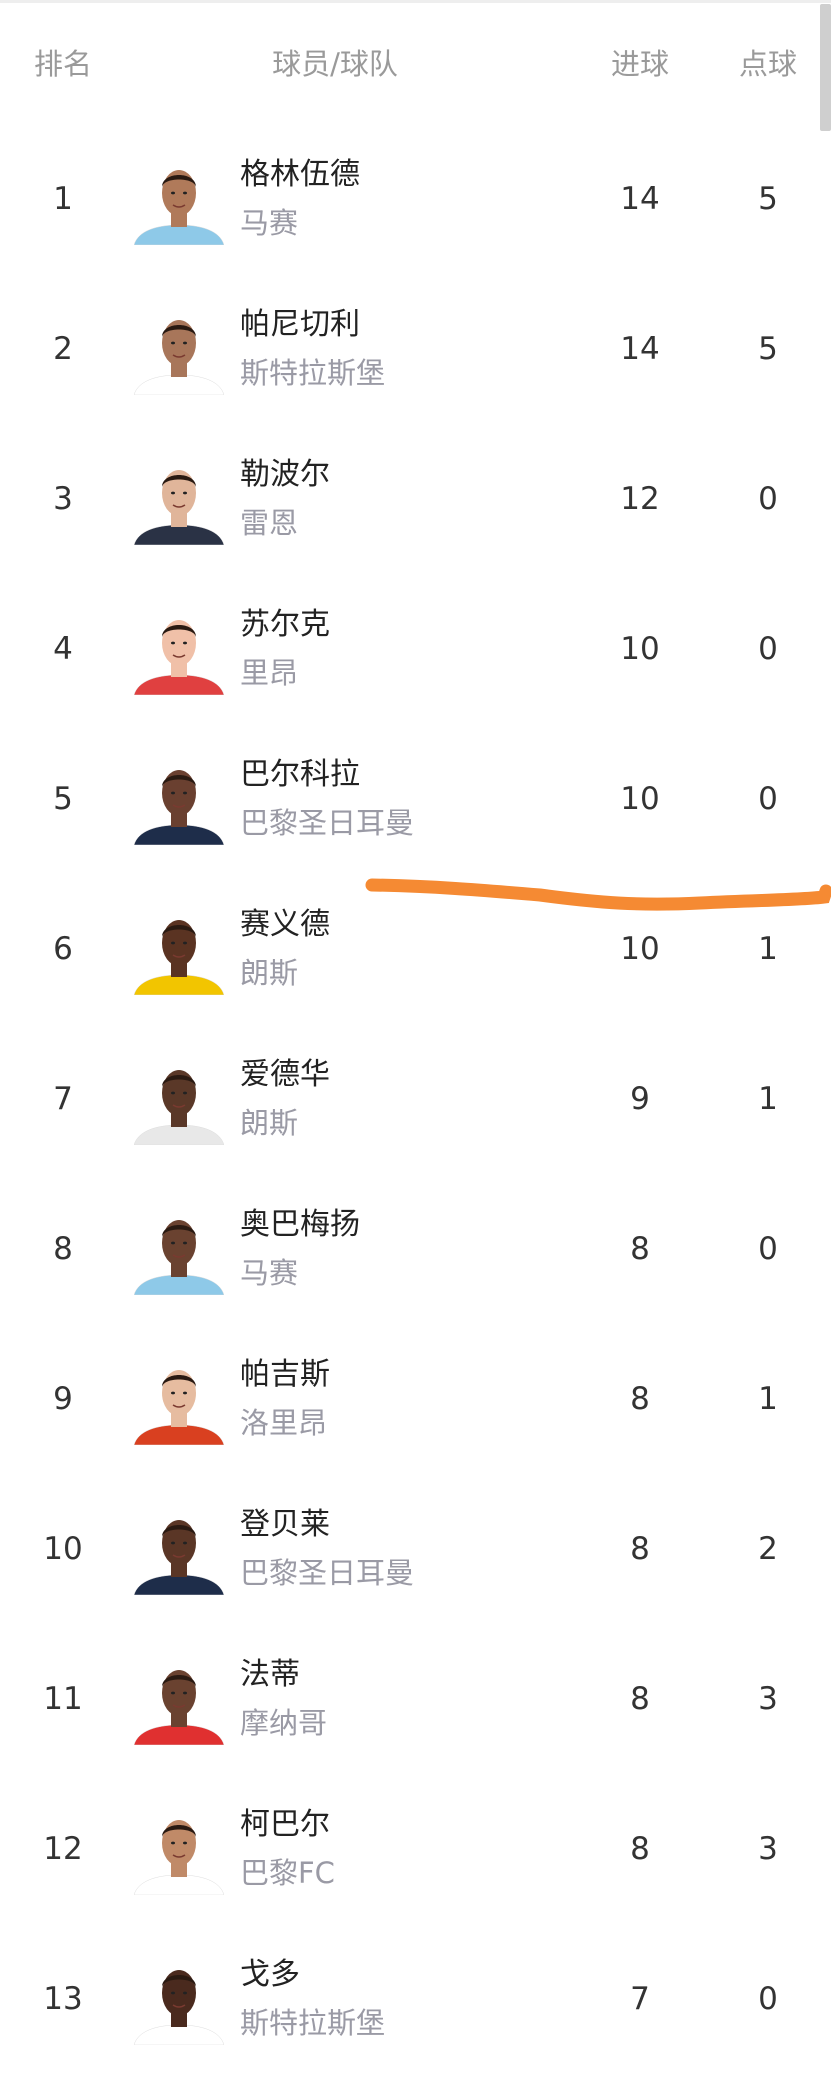  Describe the element at coordinates (269, 673) in the screenshot. I see `team-name: 里昂` at that location.